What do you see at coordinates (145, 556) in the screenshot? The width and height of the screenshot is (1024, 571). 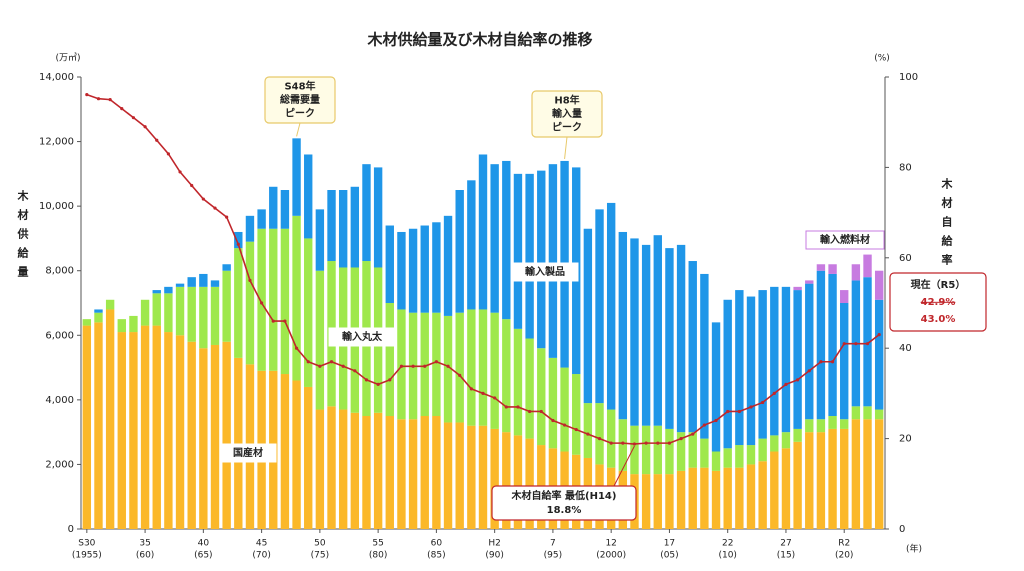 I see `x-tick-label: (60)` at bounding box center [145, 556].